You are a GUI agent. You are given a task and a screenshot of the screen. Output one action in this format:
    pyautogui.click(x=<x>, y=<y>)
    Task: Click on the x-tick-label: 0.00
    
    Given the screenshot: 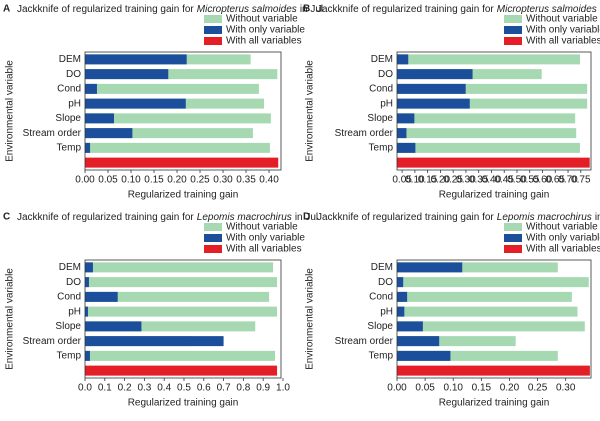 What is the action you would take?
    pyautogui.click(x=85, y=180)
    